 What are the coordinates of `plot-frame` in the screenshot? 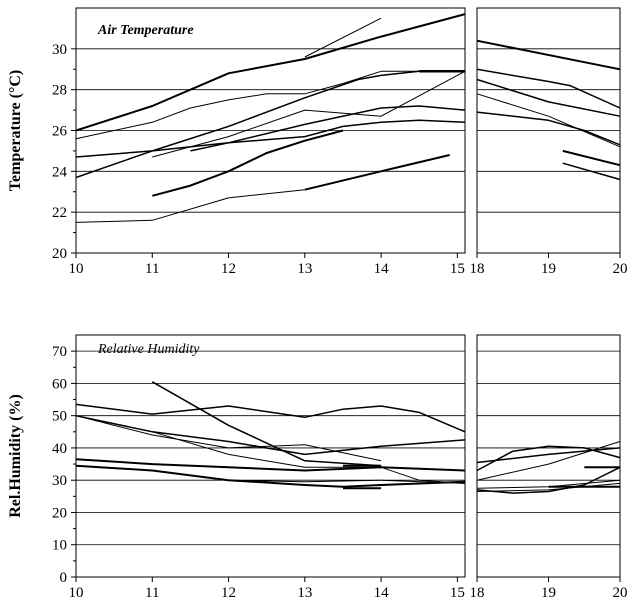 It's located at (548, 456).